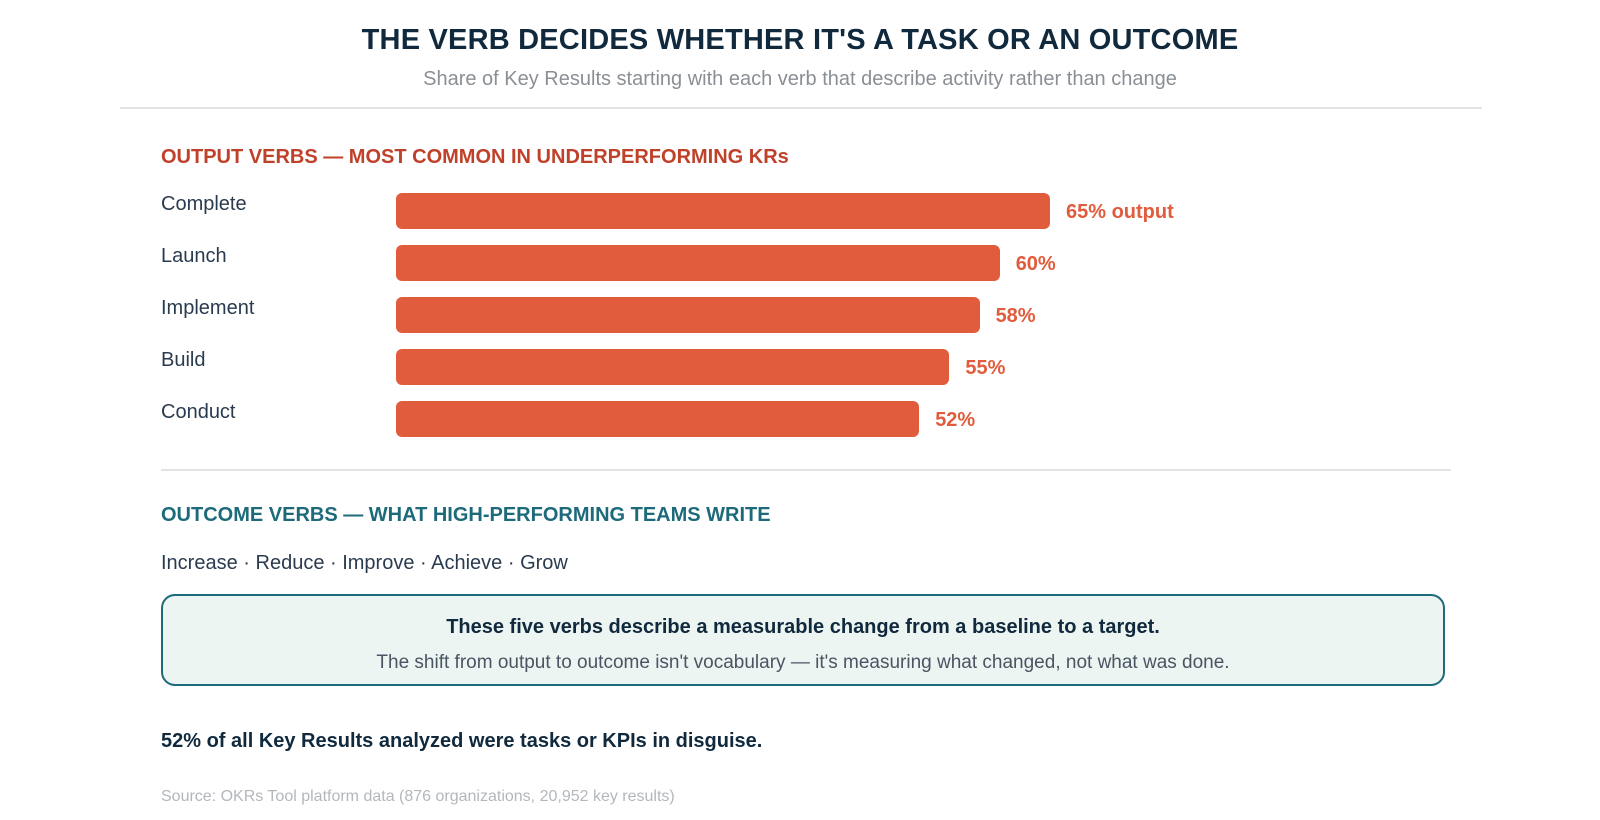 The height and width of the screenshot is (820, 1600). What do you see at coordinates (544, 563) in the screenshot?
I see `outcome-verb: Grow` at bounding box center [544, 563].